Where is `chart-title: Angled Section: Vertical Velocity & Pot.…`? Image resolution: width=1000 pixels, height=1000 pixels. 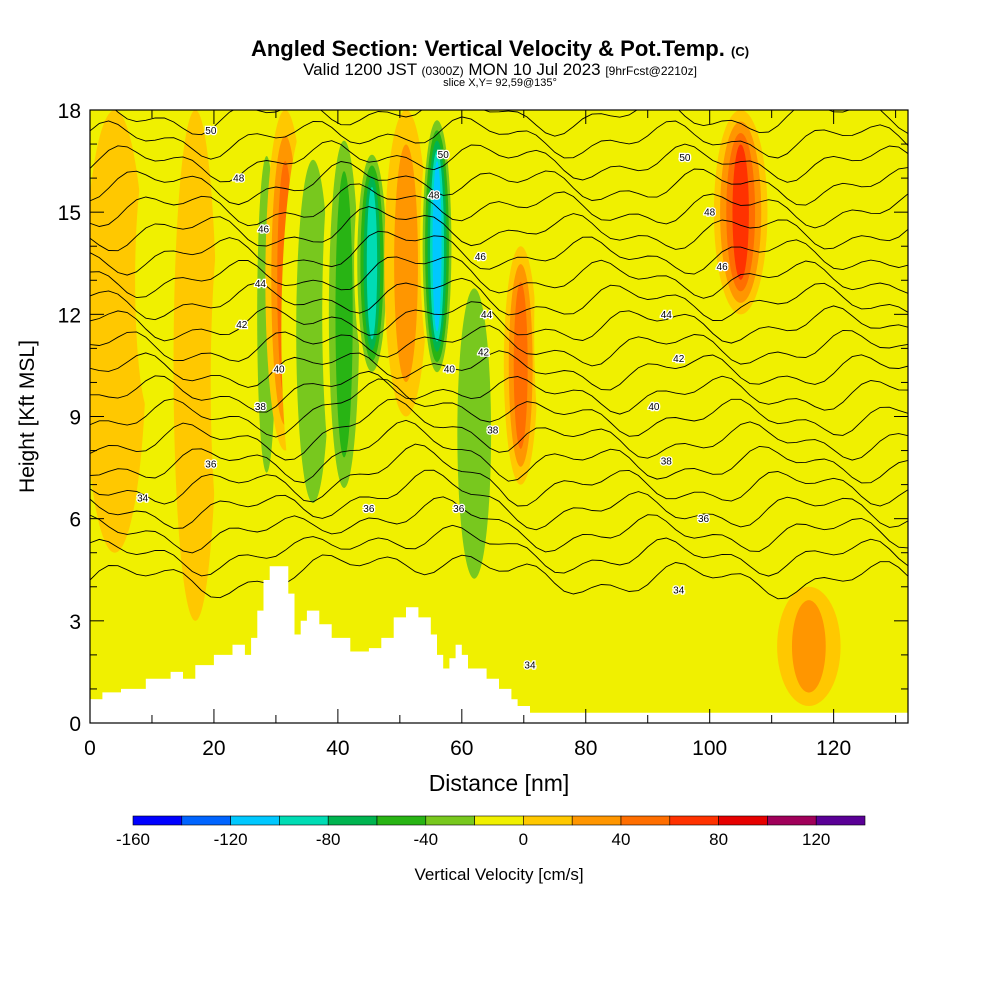 chart-title: Angled Section: Vertical Velocity & Pot.… is located at coordinates (500, 49).